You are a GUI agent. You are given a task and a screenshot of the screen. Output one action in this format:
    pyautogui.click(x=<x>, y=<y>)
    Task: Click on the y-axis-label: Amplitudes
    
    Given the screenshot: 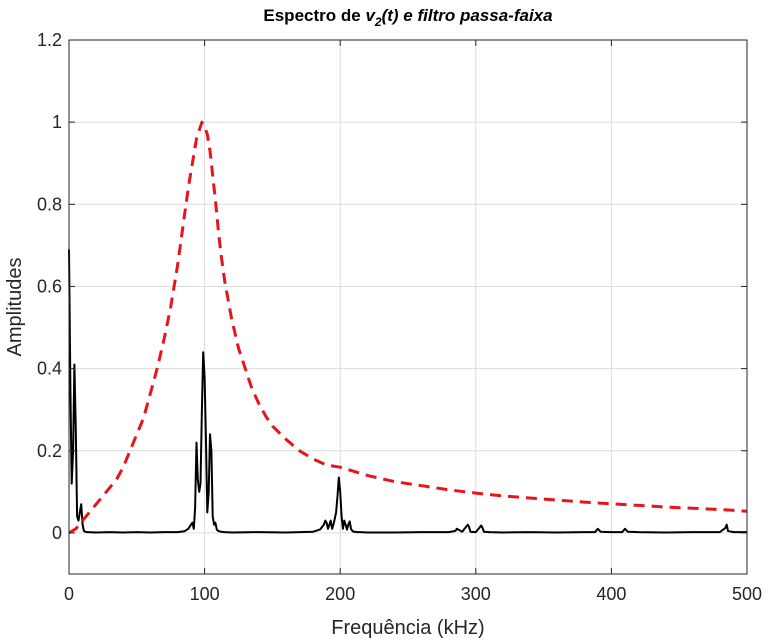 What is the action you would take?
    pyautogui.click(x=15, y=307)
    